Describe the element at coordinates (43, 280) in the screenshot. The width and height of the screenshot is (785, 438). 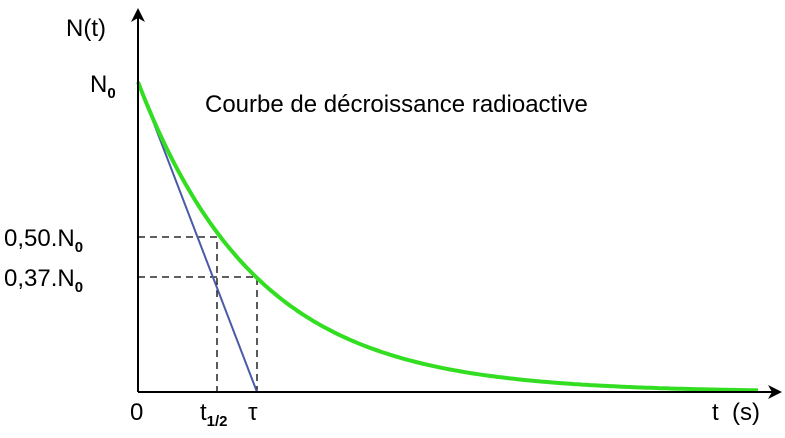
I see `y-tick-label: 0,37.N0` at that location.